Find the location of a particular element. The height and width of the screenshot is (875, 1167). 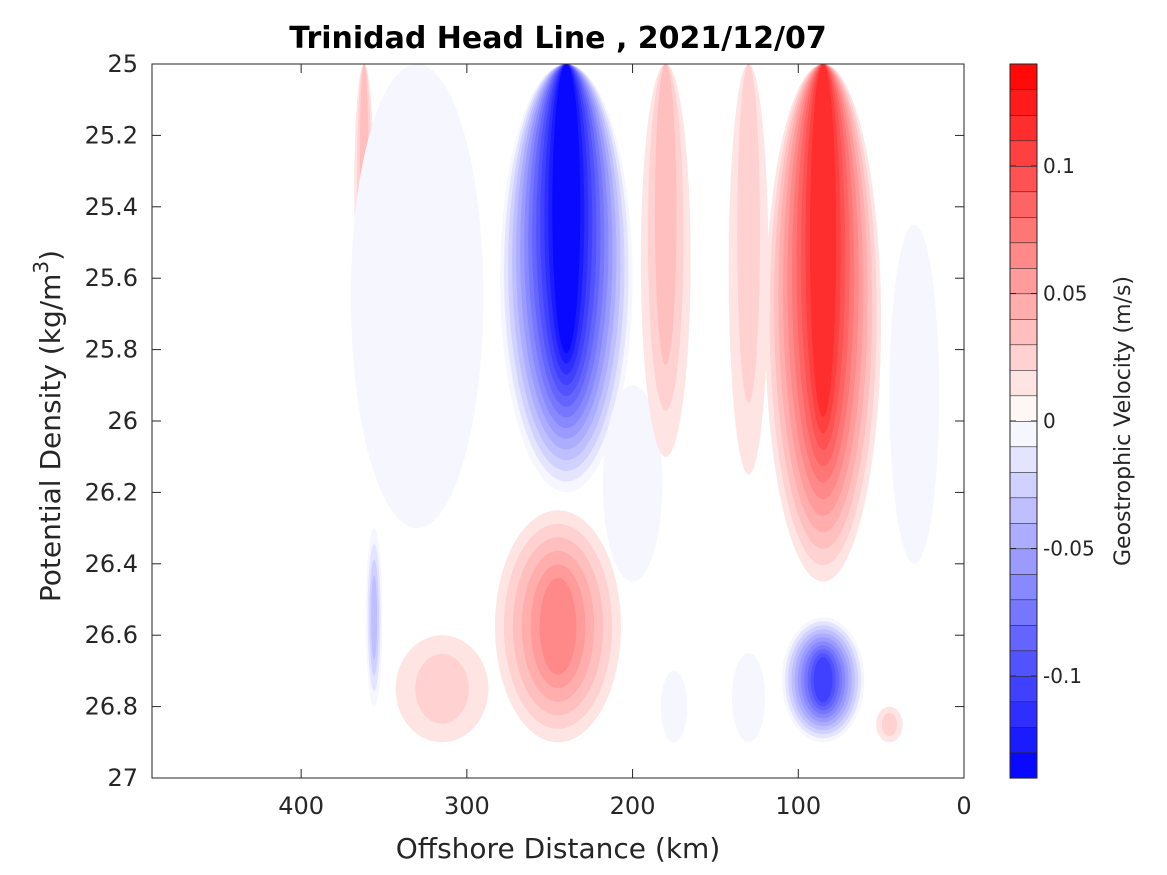

x-tick-label: 100 is located at coordinates (798, 806).